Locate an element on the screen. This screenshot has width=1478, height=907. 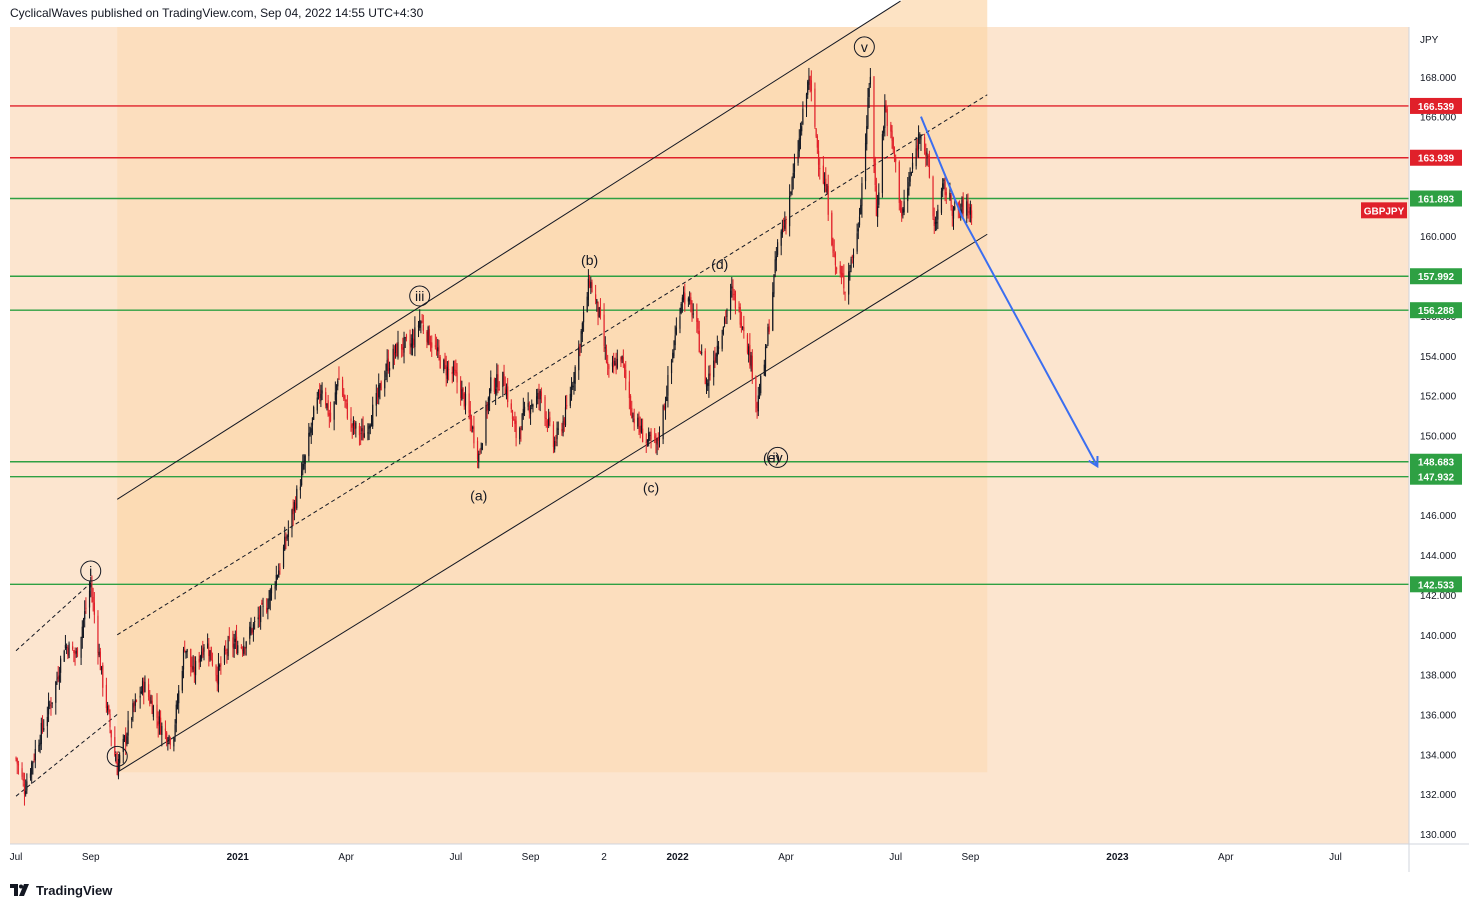
level-tag-166.539: 166.539 is located at coordinates (1436, 105).